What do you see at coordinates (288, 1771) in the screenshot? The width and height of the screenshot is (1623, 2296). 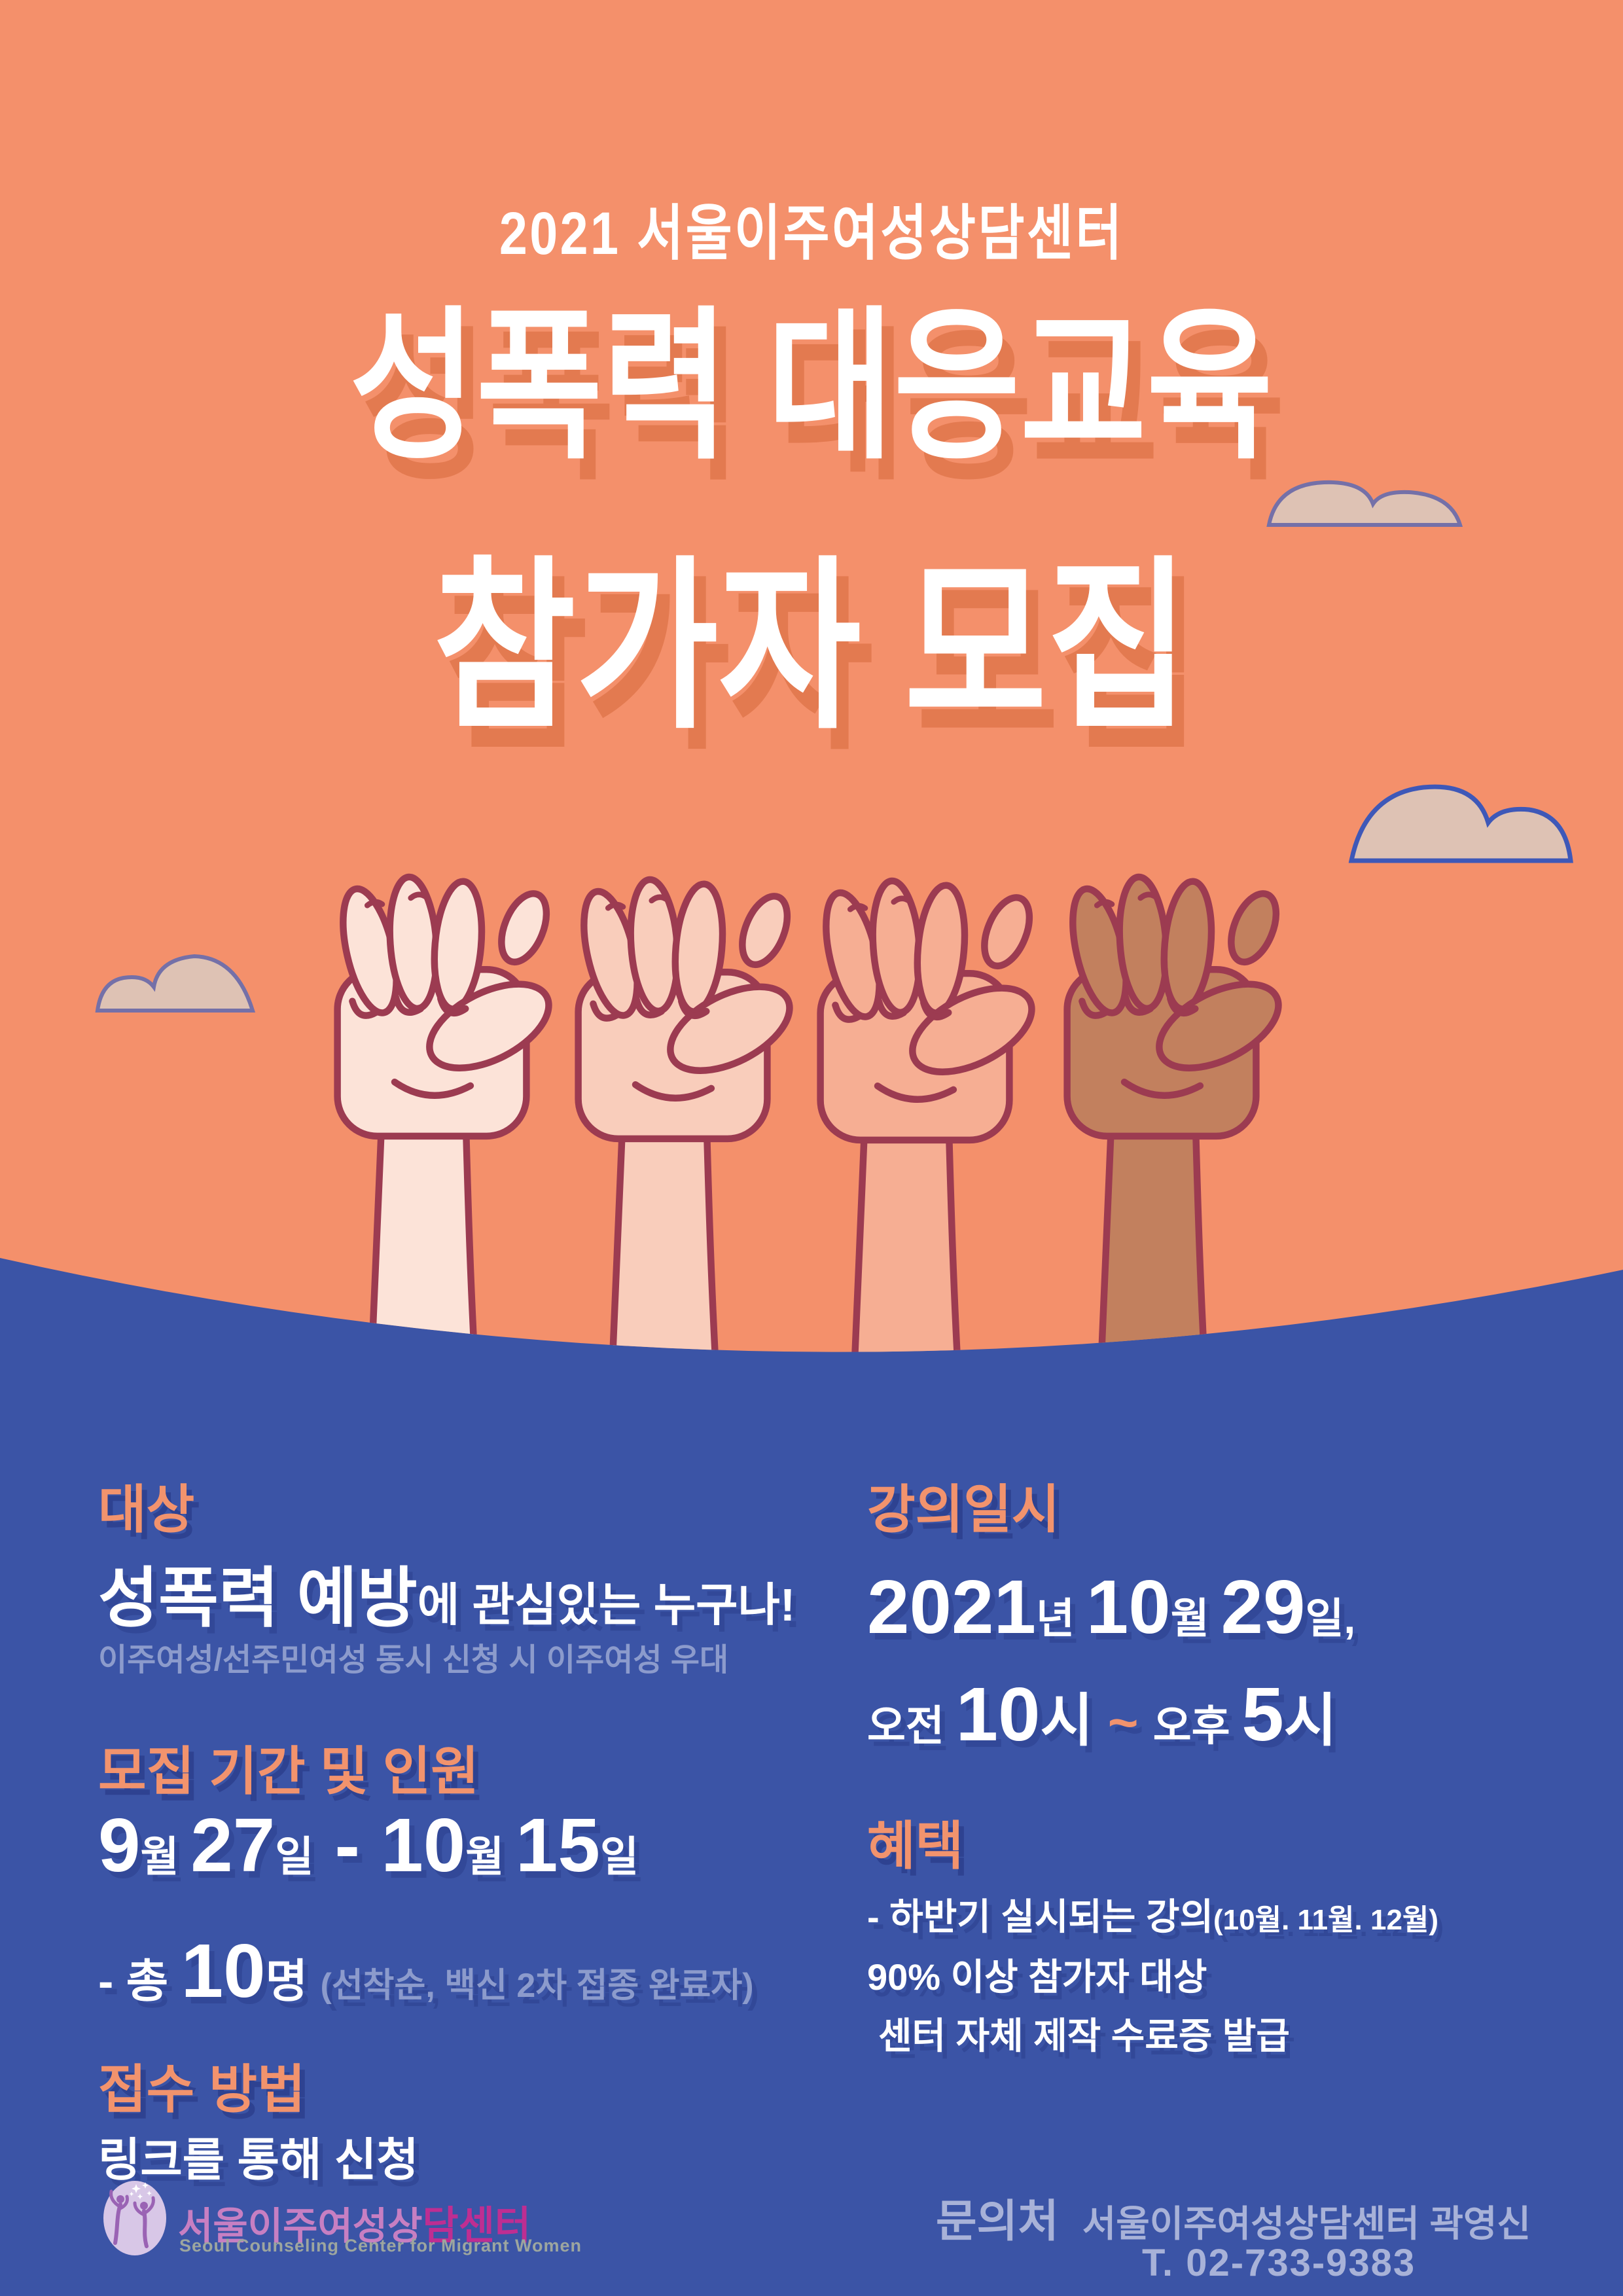 I see `recruit-heading: 모집 기간 및 인원` at bounding box center [288, 1771].